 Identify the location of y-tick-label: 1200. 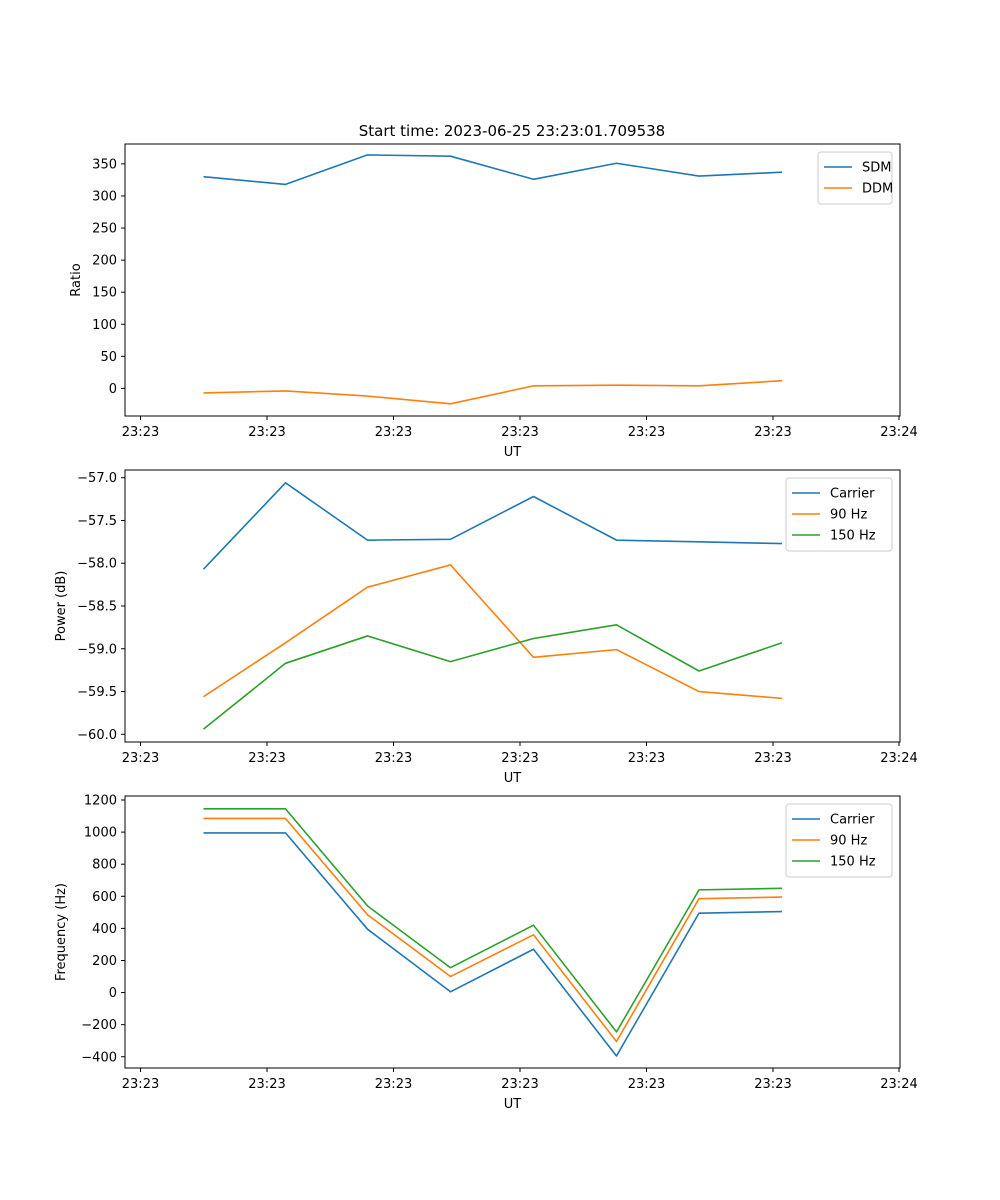
(100, 801).